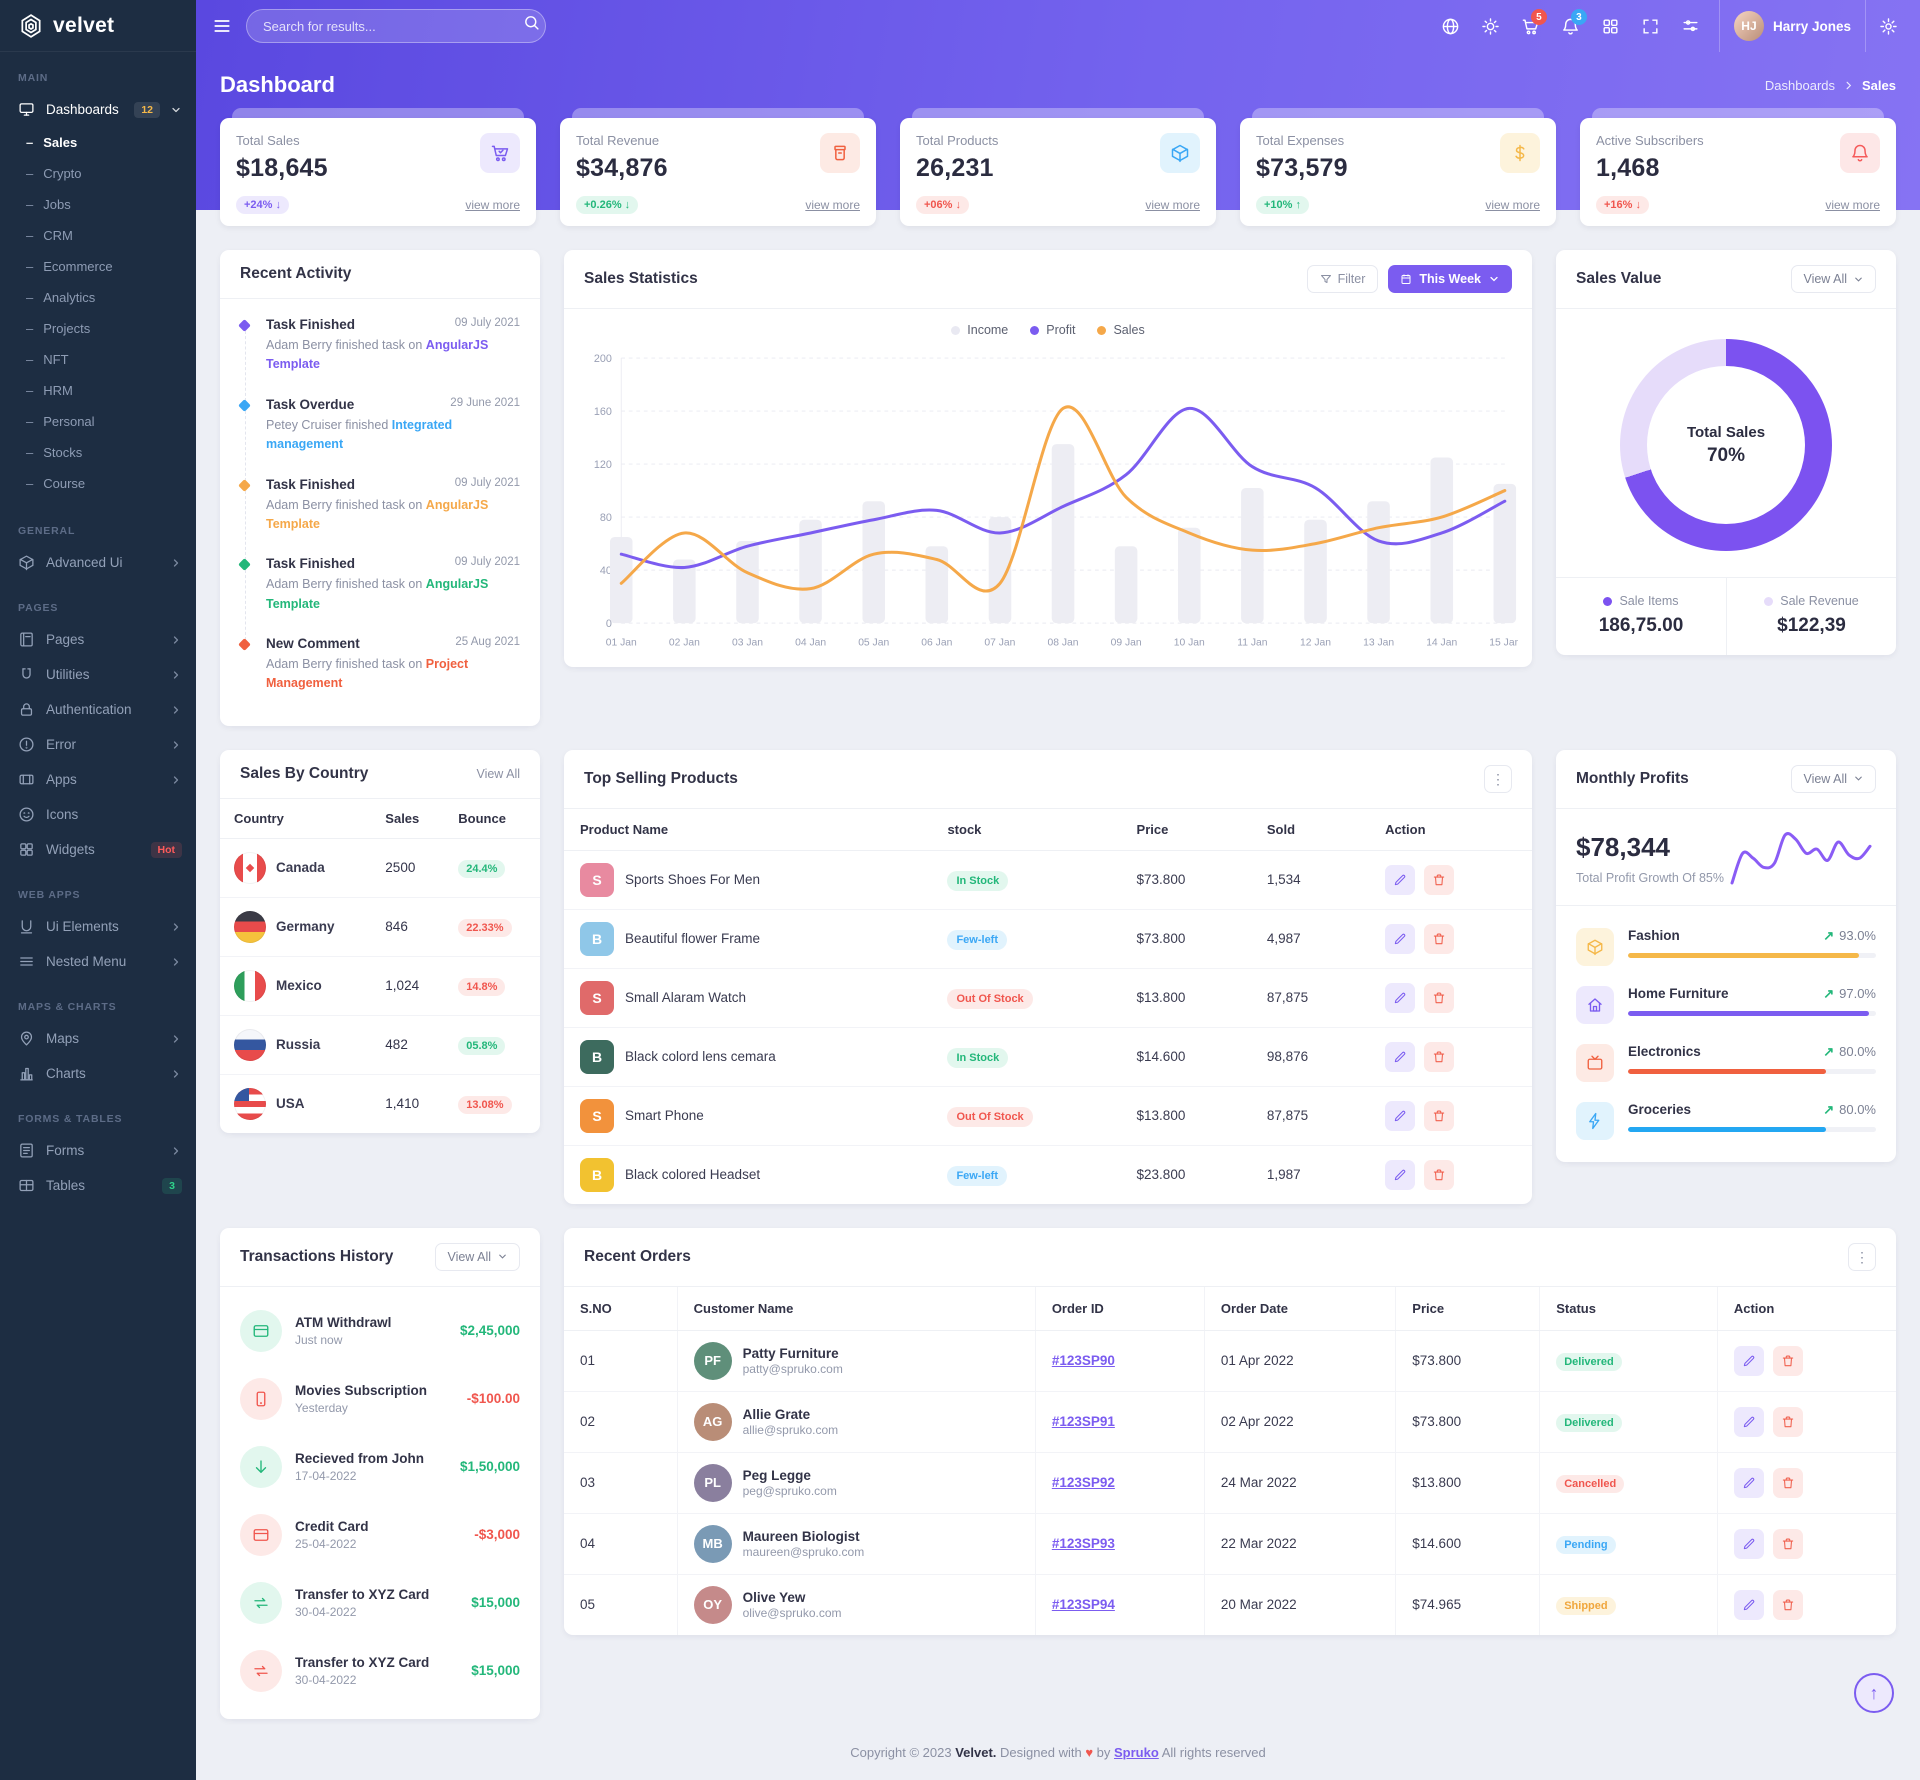  Describe the element at coordinates (98, 814) in the screenshot. I see `sidebar-item-icons: Icons` at that location.